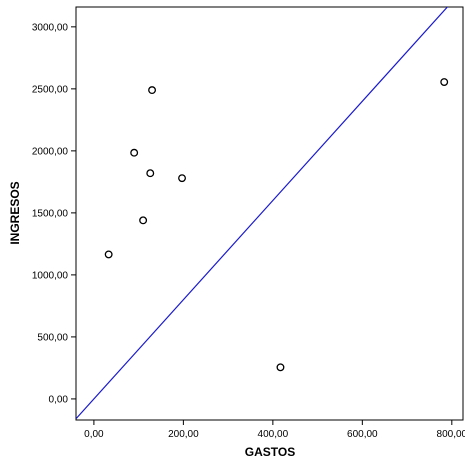  What do you see at coordinates (50, 27) in the screenshot?
I see `y-tick-label: 3000,00` at bounding box center [50, 27].